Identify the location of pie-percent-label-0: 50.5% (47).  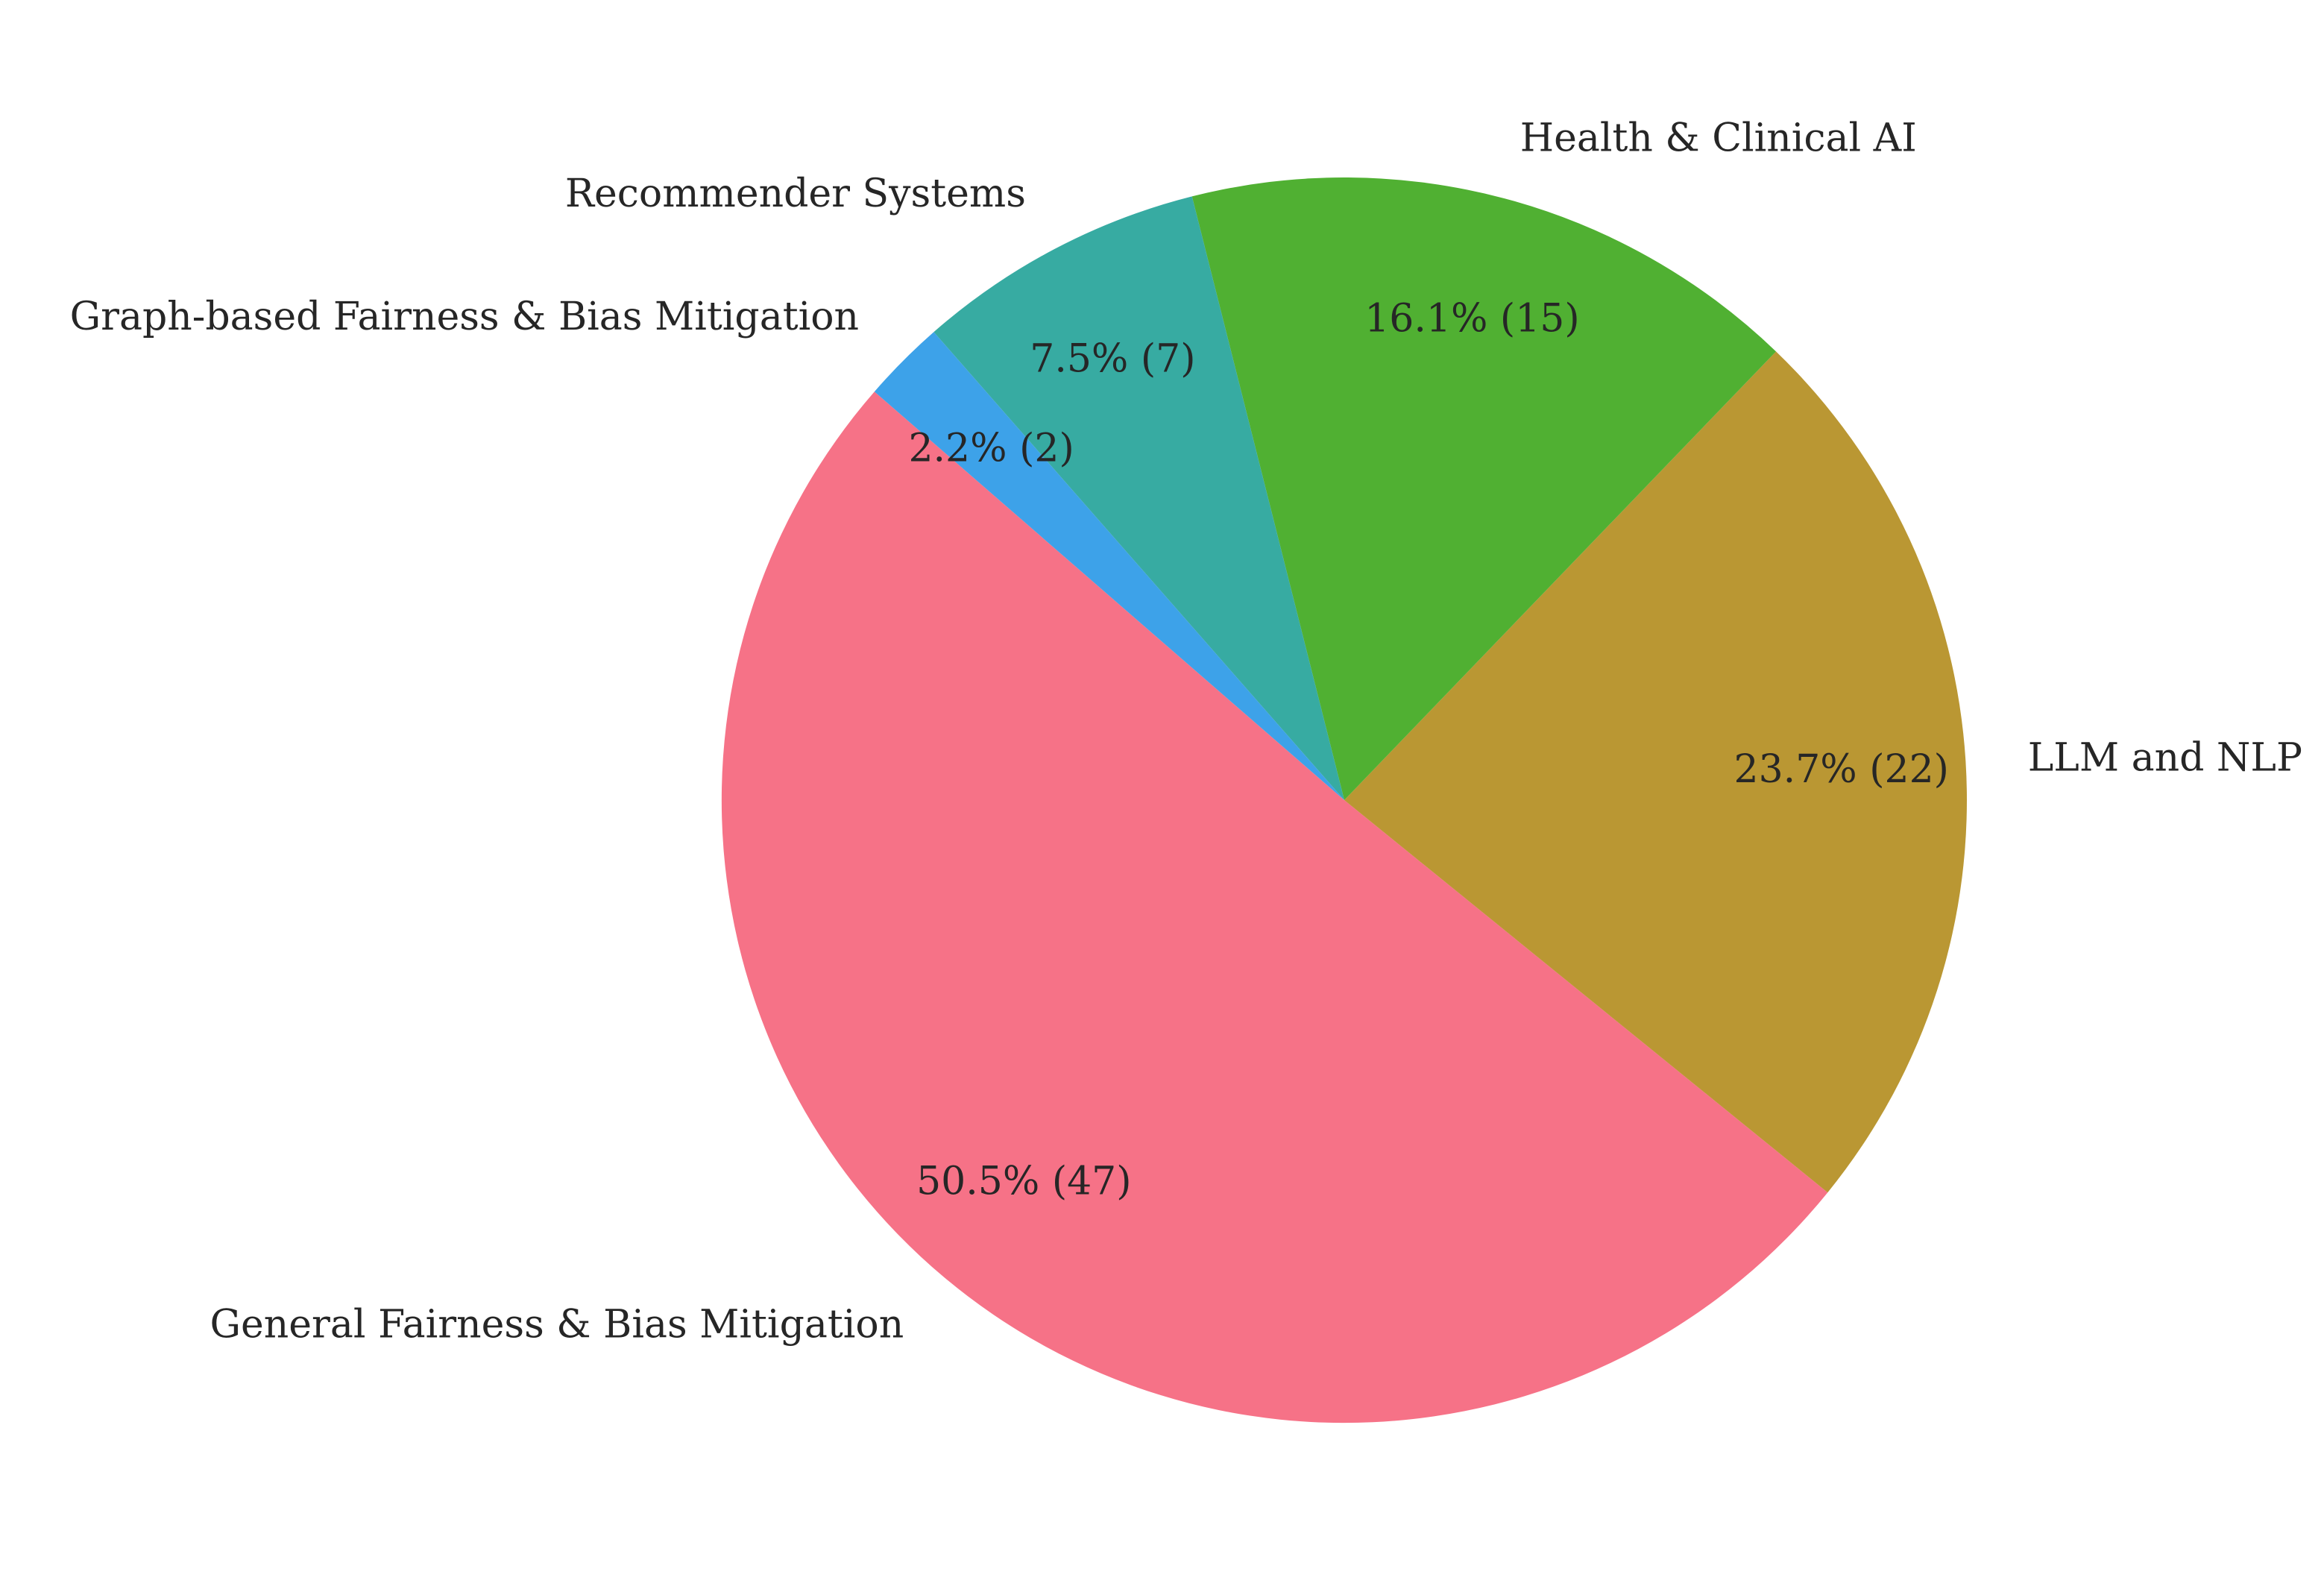
(1024, 1181).